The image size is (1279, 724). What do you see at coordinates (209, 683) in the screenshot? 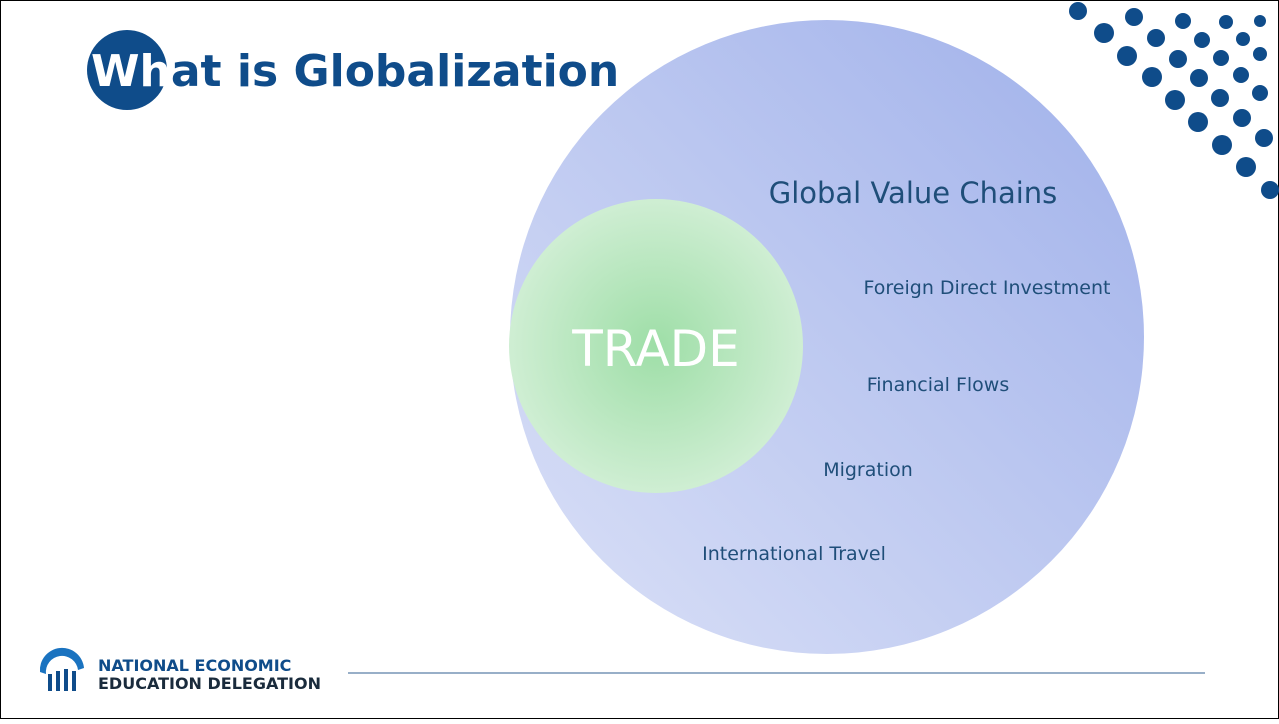
I see `org-name: EDUCATION DELEGATION` at bounding box center [209, 683].